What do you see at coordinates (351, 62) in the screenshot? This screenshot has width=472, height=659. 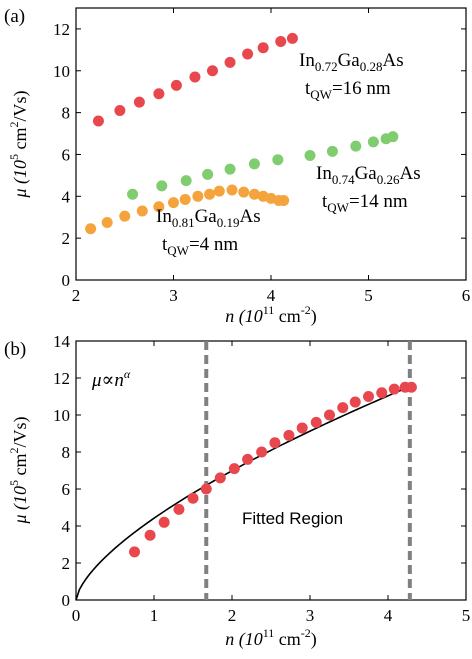 I see `svg-text: In0.72Ga0.28As` at bounding box center [351, 62].